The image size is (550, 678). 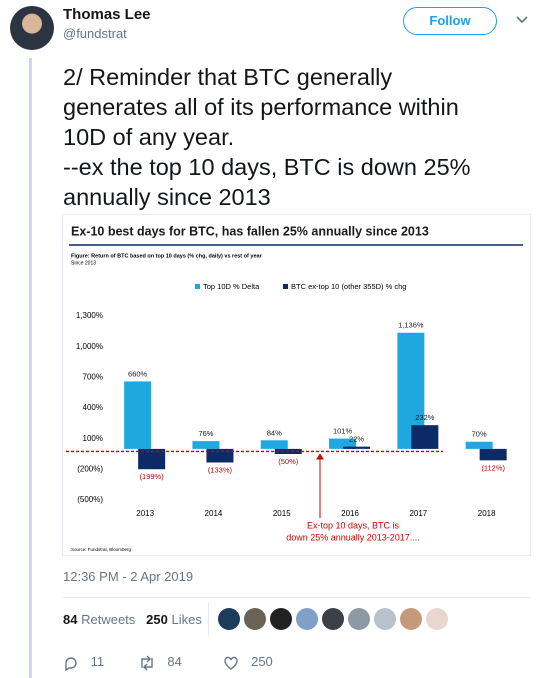 What do you see at coordinates (522, 20) in the screenshot?
I see `more-menu` at bounding box center [522, 20].